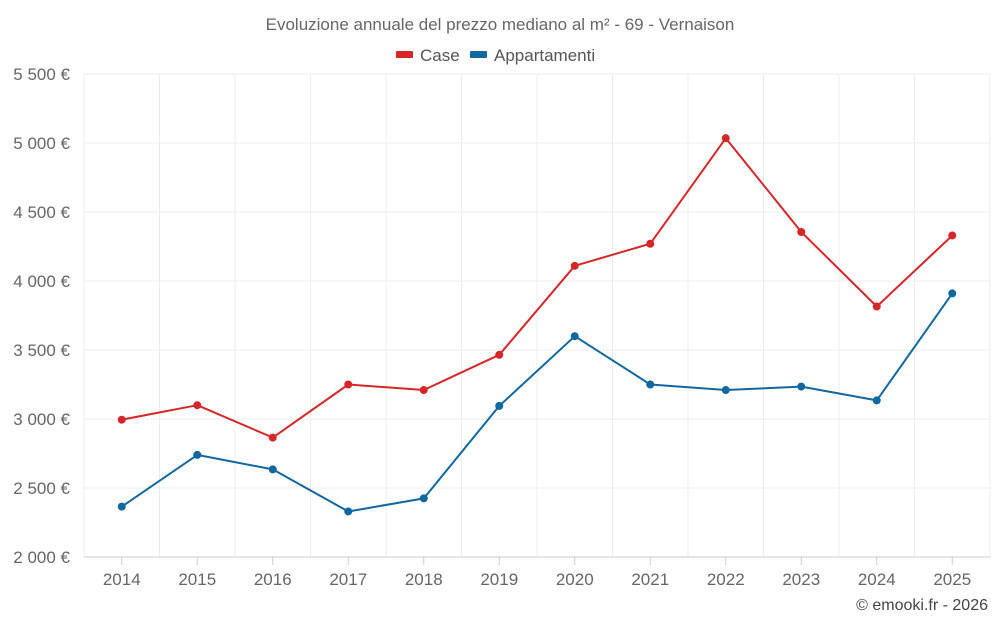  Describe the element at coordinates (41, 557) in the screenshot. I see `y-tick-label: 2 000 €` at that location.